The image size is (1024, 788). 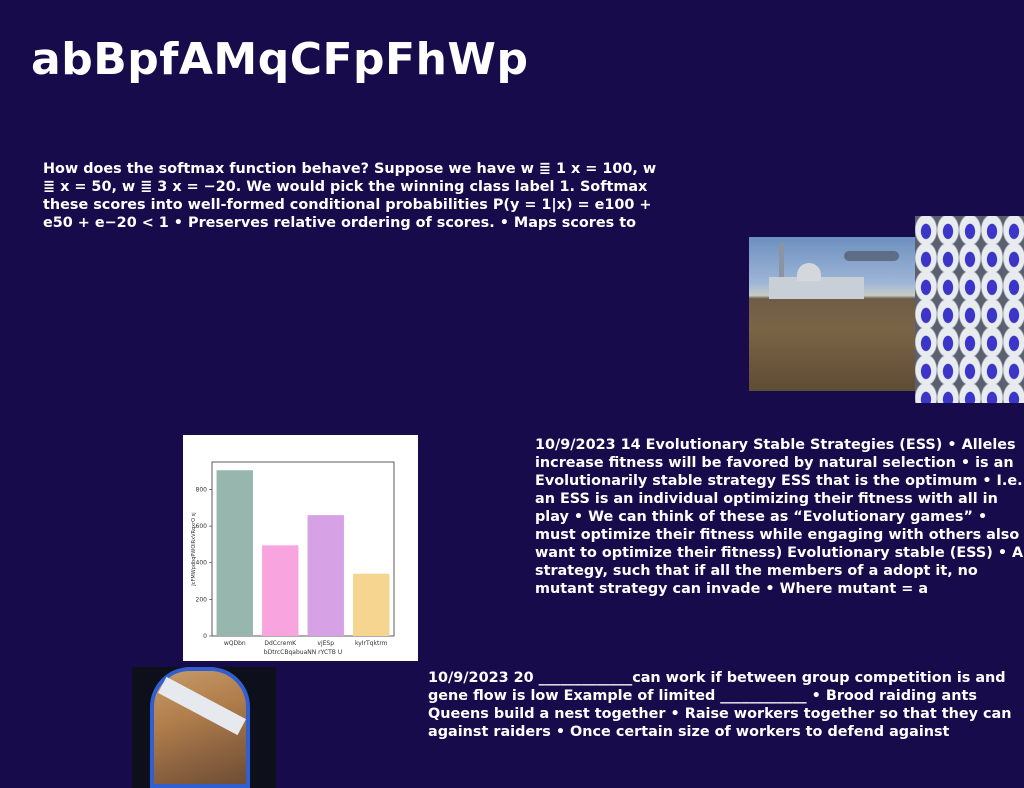 What do you see at coordinates (202, 526) in the screenshot?
I see `y-tick-label: 600` at bounding box center [202, 526].